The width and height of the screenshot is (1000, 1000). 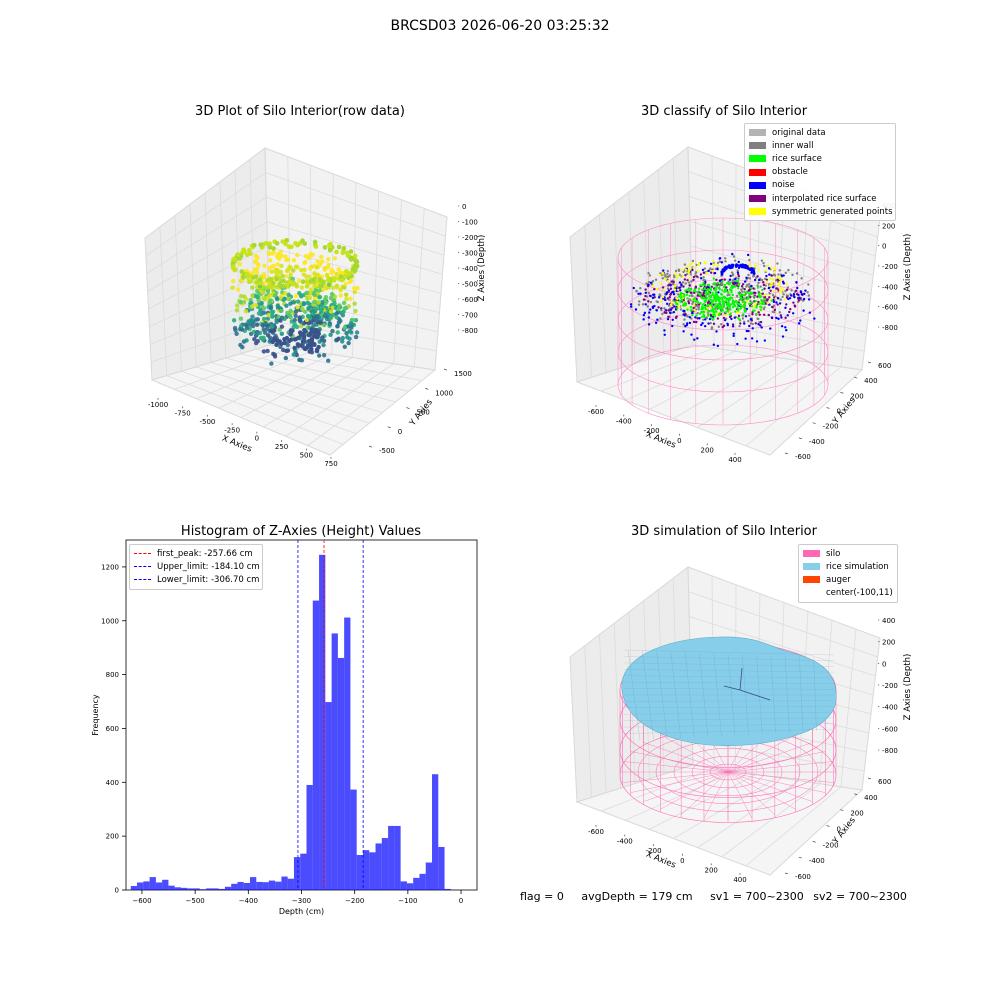 I want to click on x-tick-label: 250, so click(x=281, y=447).